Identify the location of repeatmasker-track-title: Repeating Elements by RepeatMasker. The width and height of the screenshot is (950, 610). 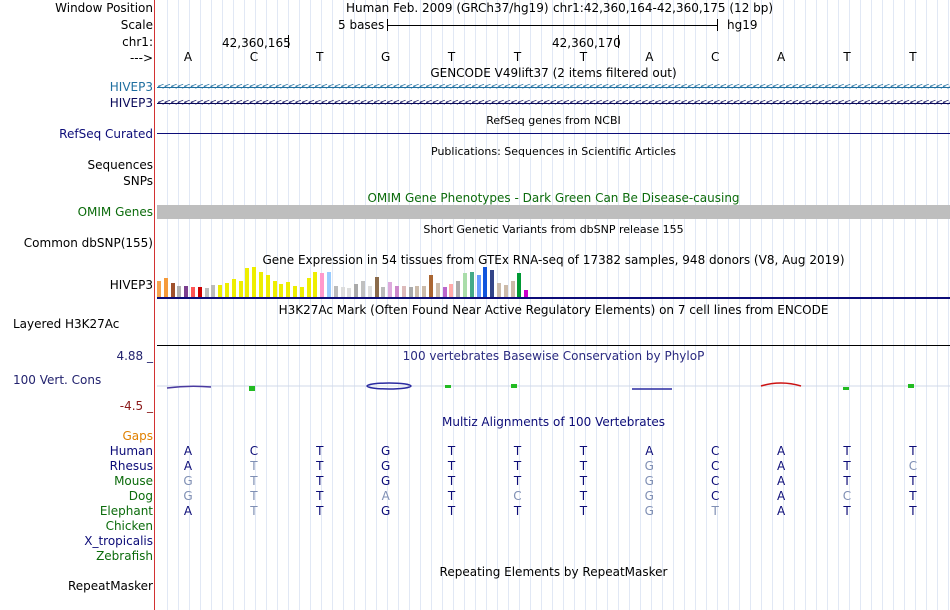
(553, 572).